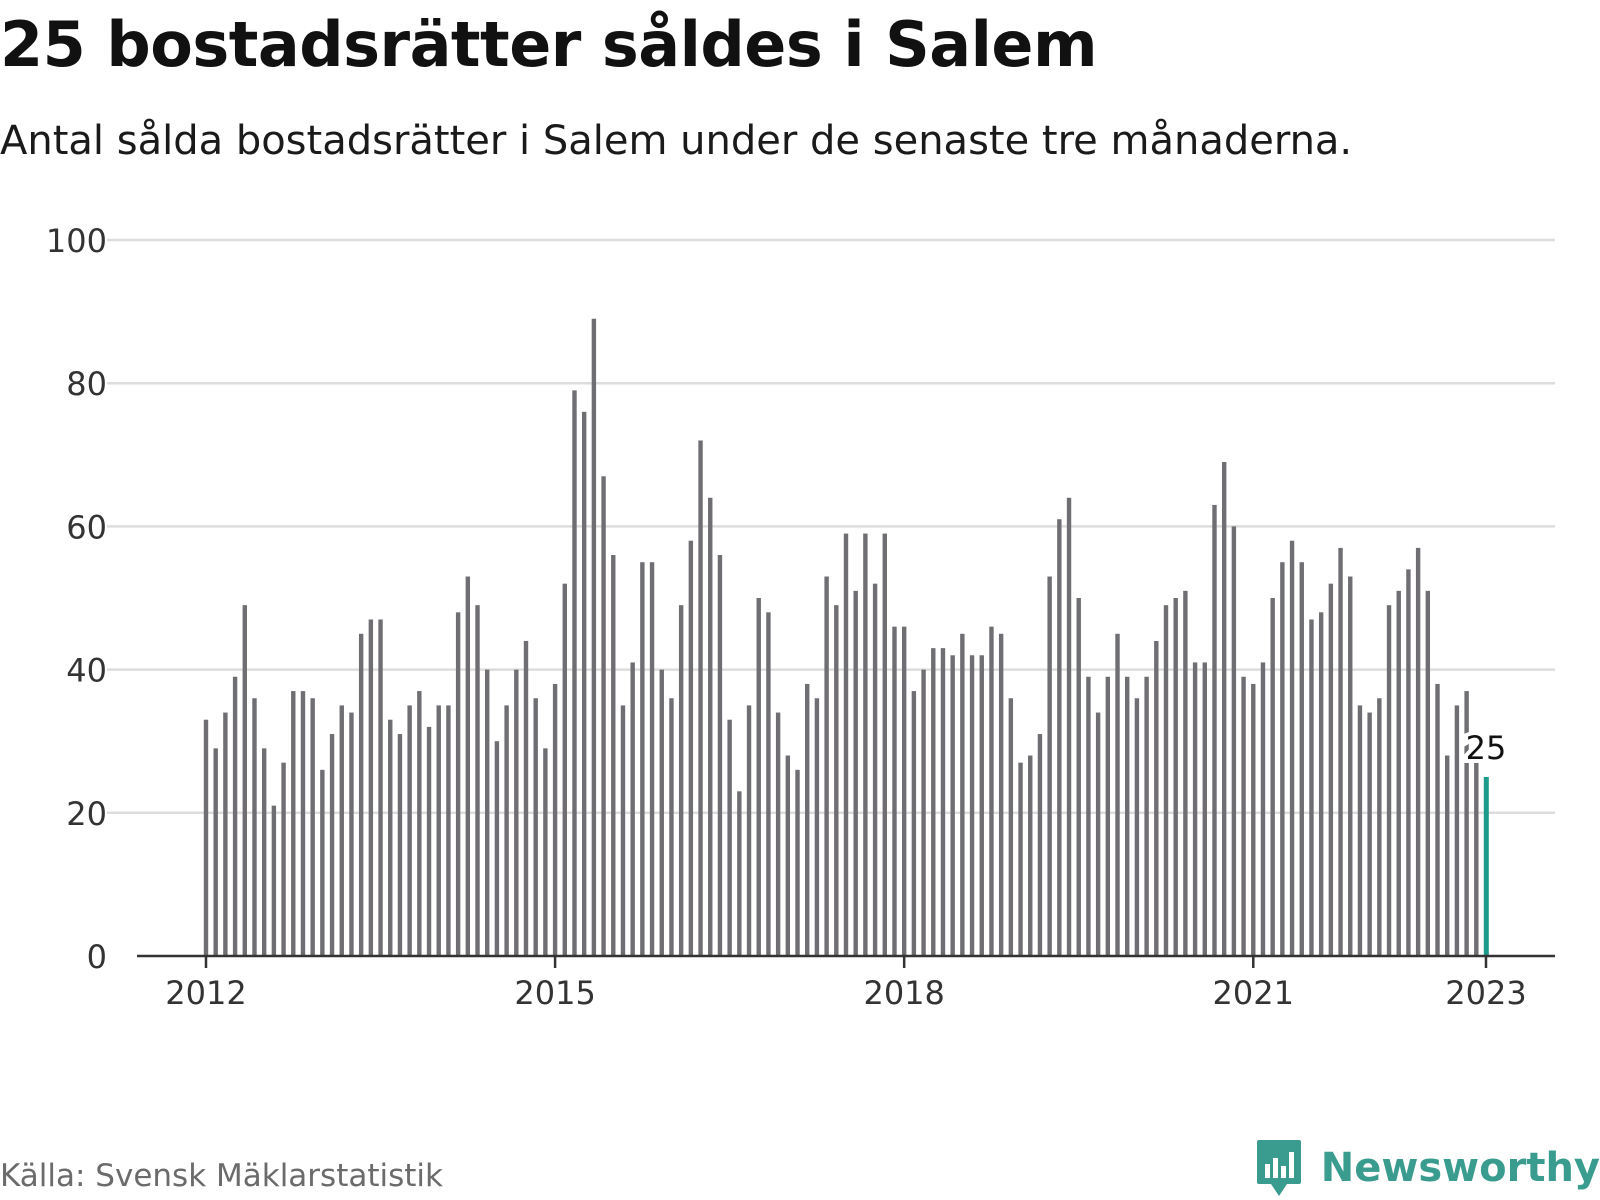  Describe the element at coordinates (1486, 748) in the screenshot. I see `highlight-value-label: 25` at that location.